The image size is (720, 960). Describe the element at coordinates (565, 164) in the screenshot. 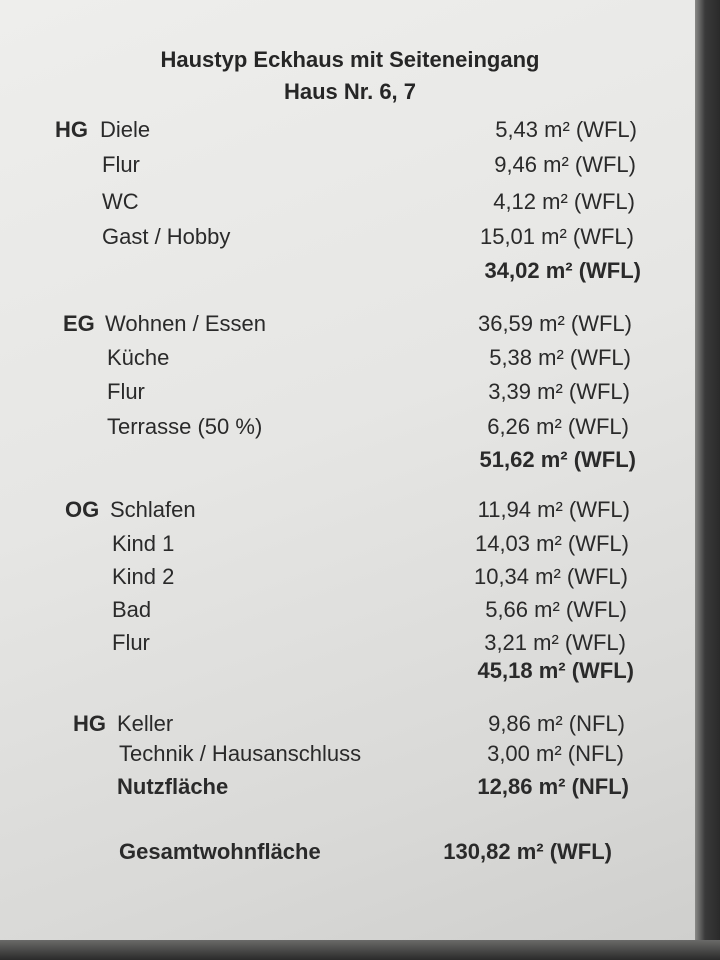

I see `room-area: 9,46 m² (WFL)` at that location.